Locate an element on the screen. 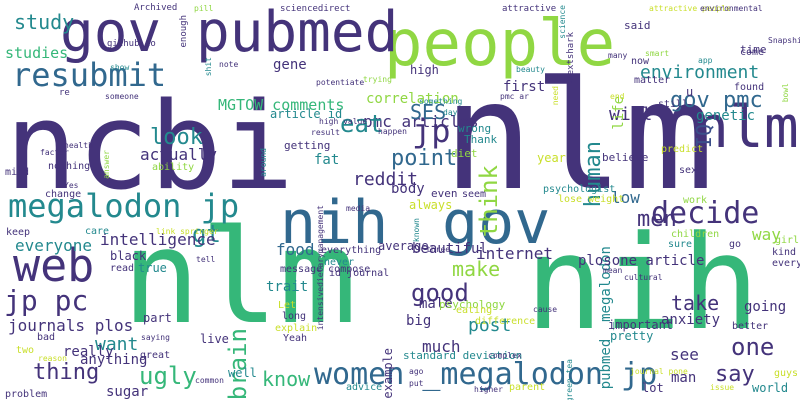 Image resolution: width=800 pixels, height=400 pixels. word-keep: keep is located at coordinates (18, 232).